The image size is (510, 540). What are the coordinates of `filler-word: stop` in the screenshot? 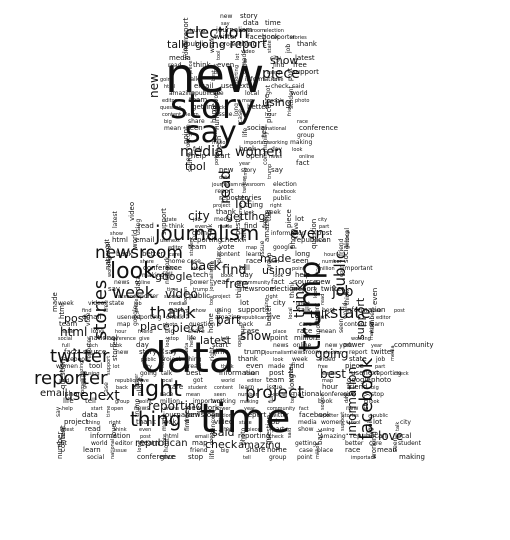 It's located at (216, 131).